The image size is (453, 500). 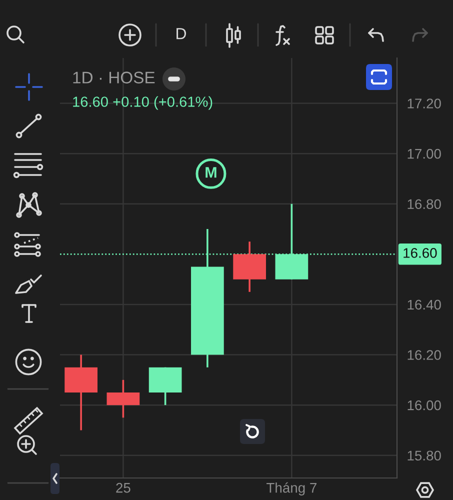 What do you see at coordinates (114, 78) in the screenshot?
I see `text: 1D · HOSE` at bounding box center [114, 78].